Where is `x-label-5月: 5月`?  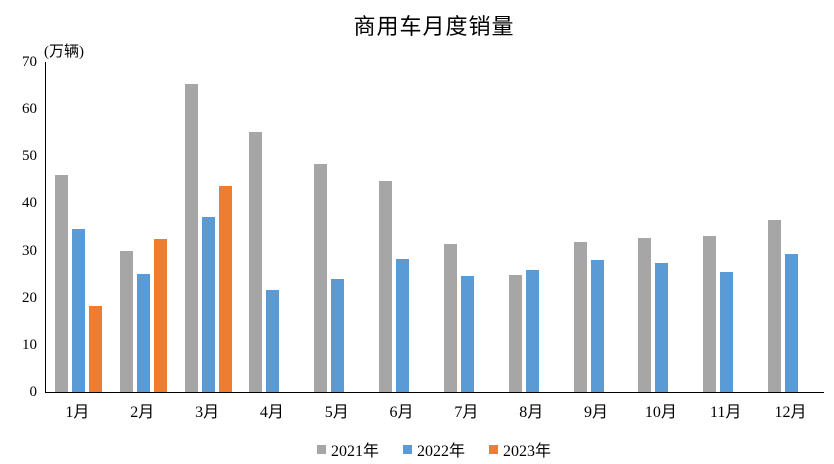 x-label-5月: 5月 is located at coordinates (336, 412).